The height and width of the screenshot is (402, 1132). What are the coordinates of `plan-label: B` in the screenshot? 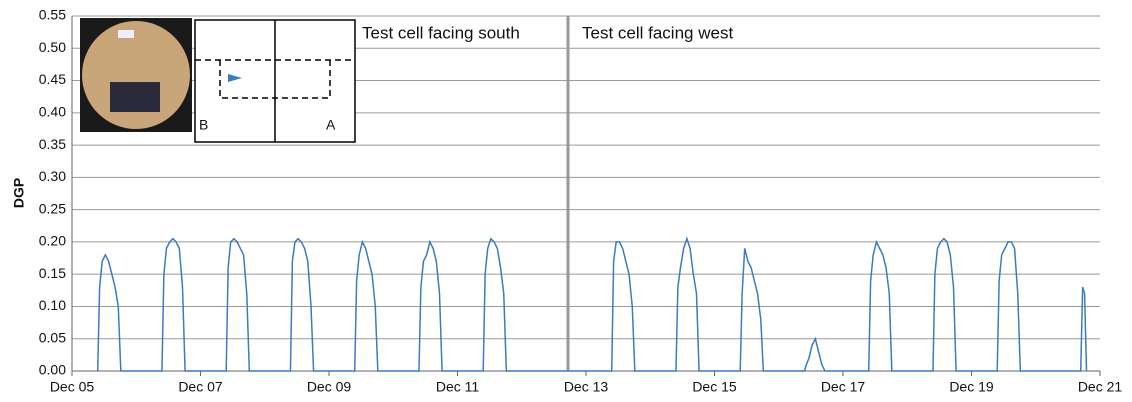 It's located at (203, 125).